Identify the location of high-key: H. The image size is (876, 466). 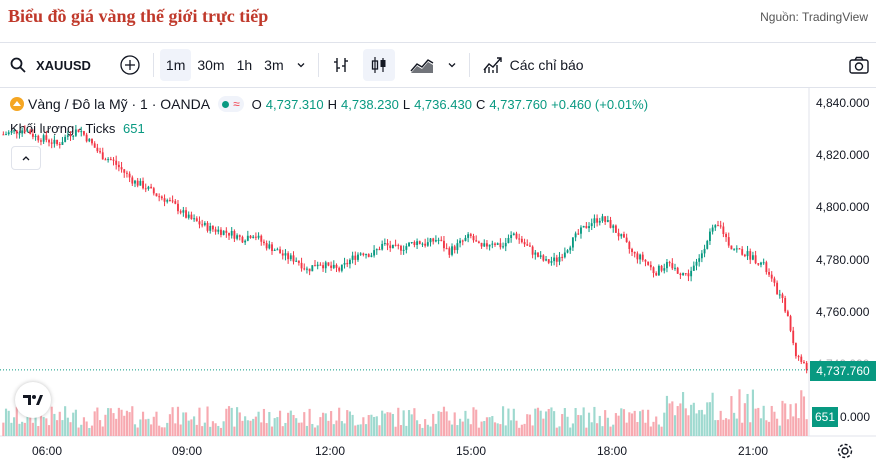
(332, 104).